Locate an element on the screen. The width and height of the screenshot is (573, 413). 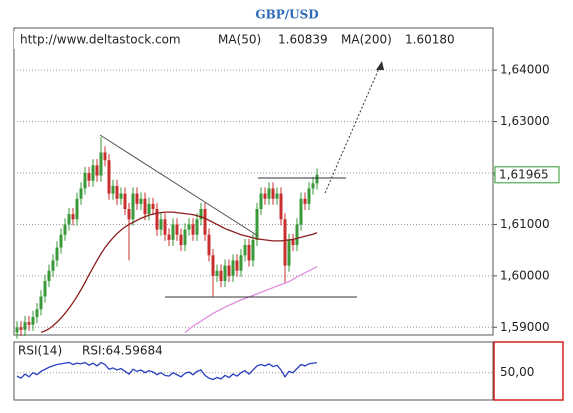
y-tick-label: 1,59000 is located at coordinates (525, 327).